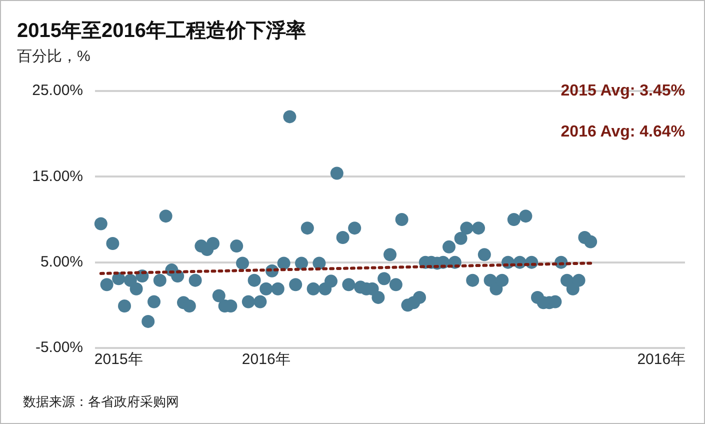 The width and height of the screenshot is (705, 424). I want to click on y-tick-label: -5.00%, so click(59, 347).